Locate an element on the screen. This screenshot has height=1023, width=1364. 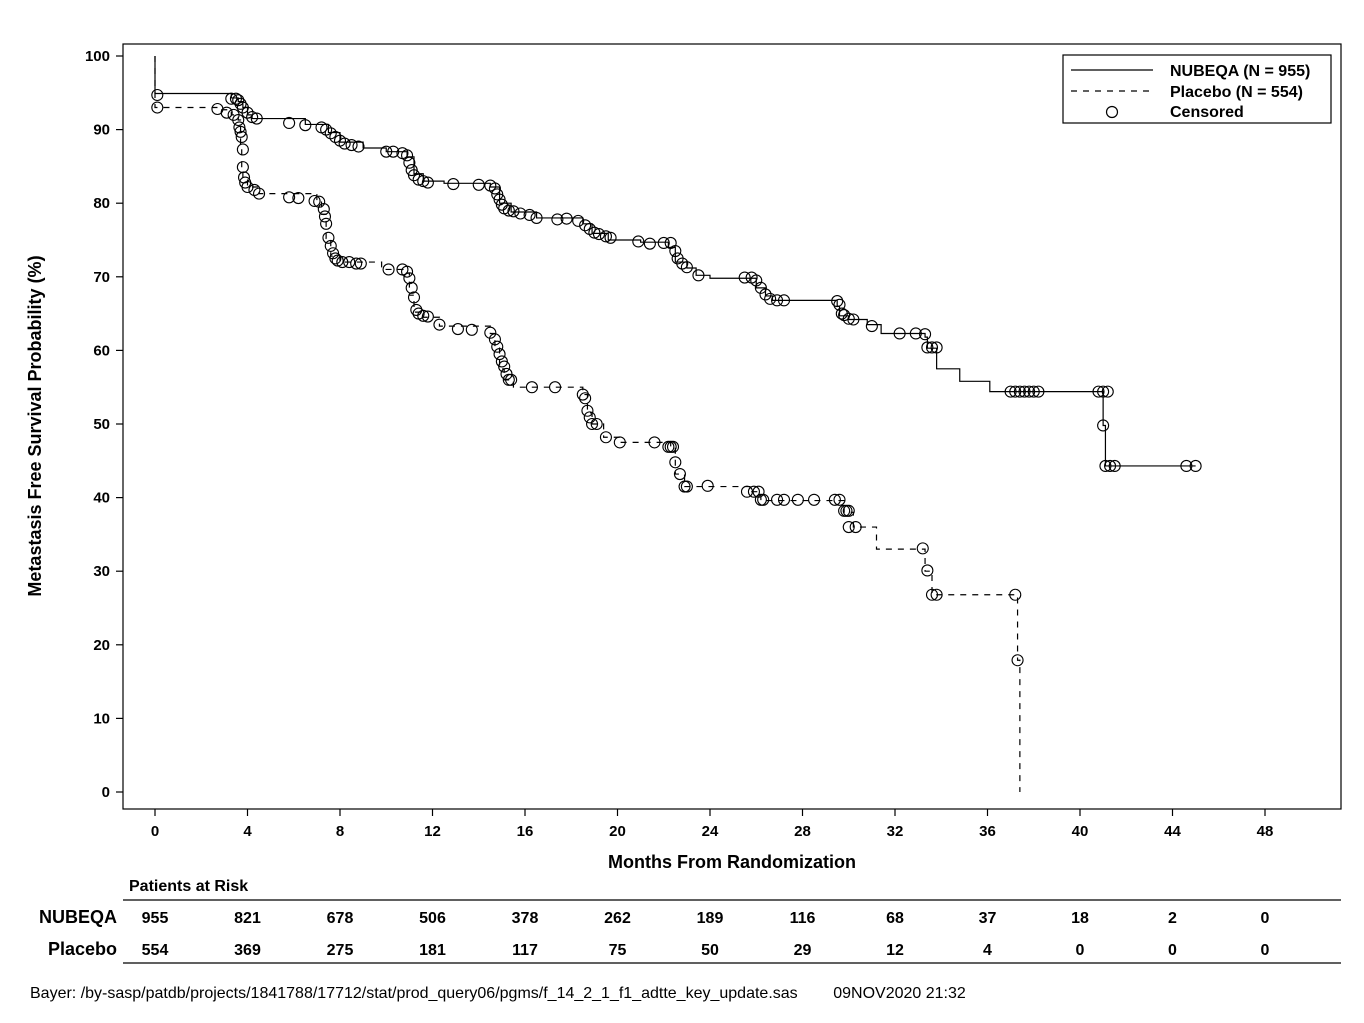
y-tick-label-50: 50 is located at coordinates (101, 424).